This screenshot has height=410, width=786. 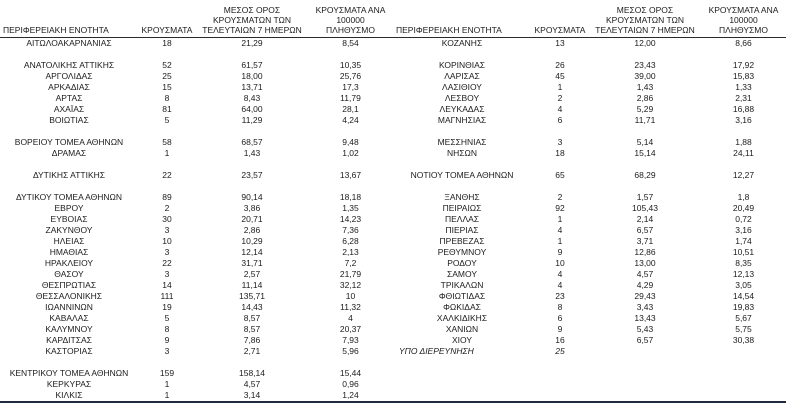 I want to click on region-cell: ΕΥΒΟΙΑΣ, so click(x=69, y=219).